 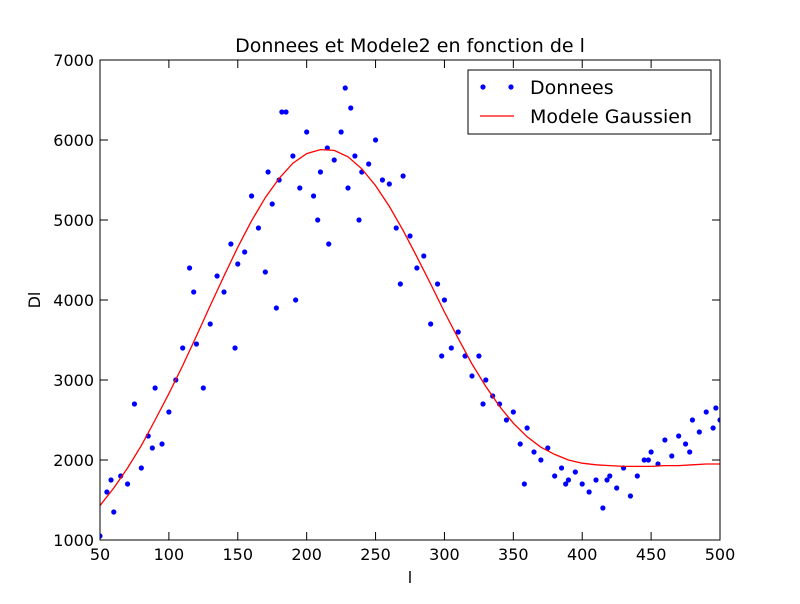 What do you see at coordinates (306, 554) in the screenshot?
I see `x-tick-label: 200` at bounding box center [306, 554].